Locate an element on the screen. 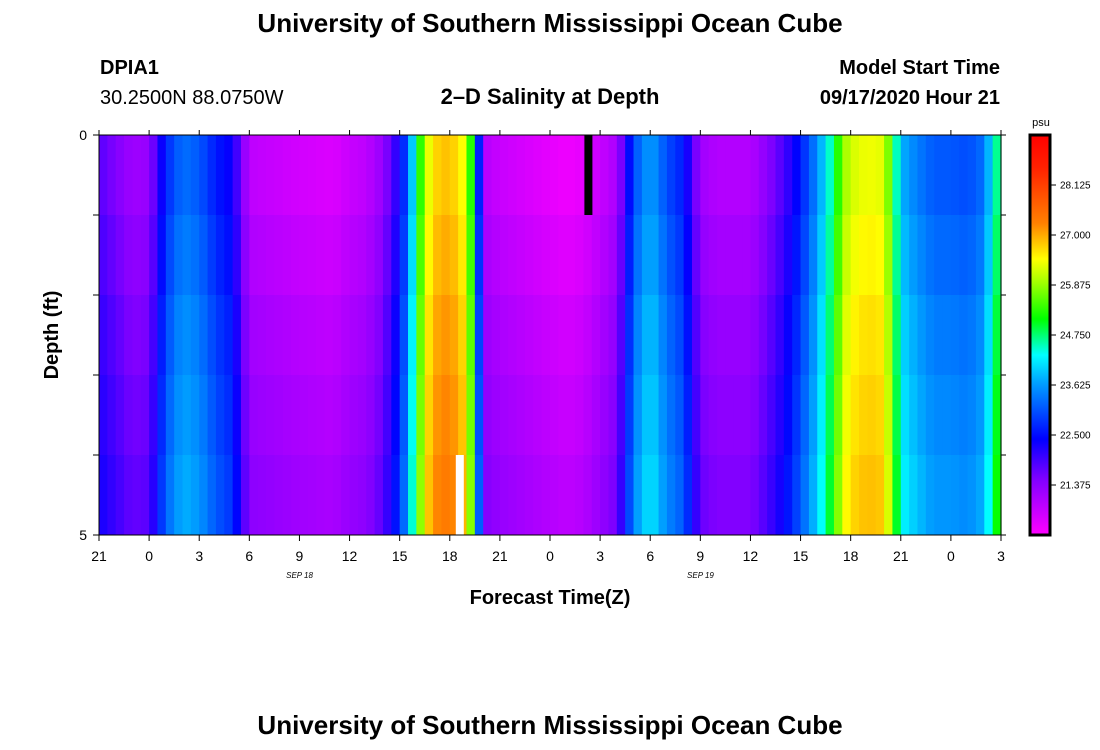 The height and width of the screenshot is (750, 1100). x-tick-label: 15 is located at coordinates (801, 556).